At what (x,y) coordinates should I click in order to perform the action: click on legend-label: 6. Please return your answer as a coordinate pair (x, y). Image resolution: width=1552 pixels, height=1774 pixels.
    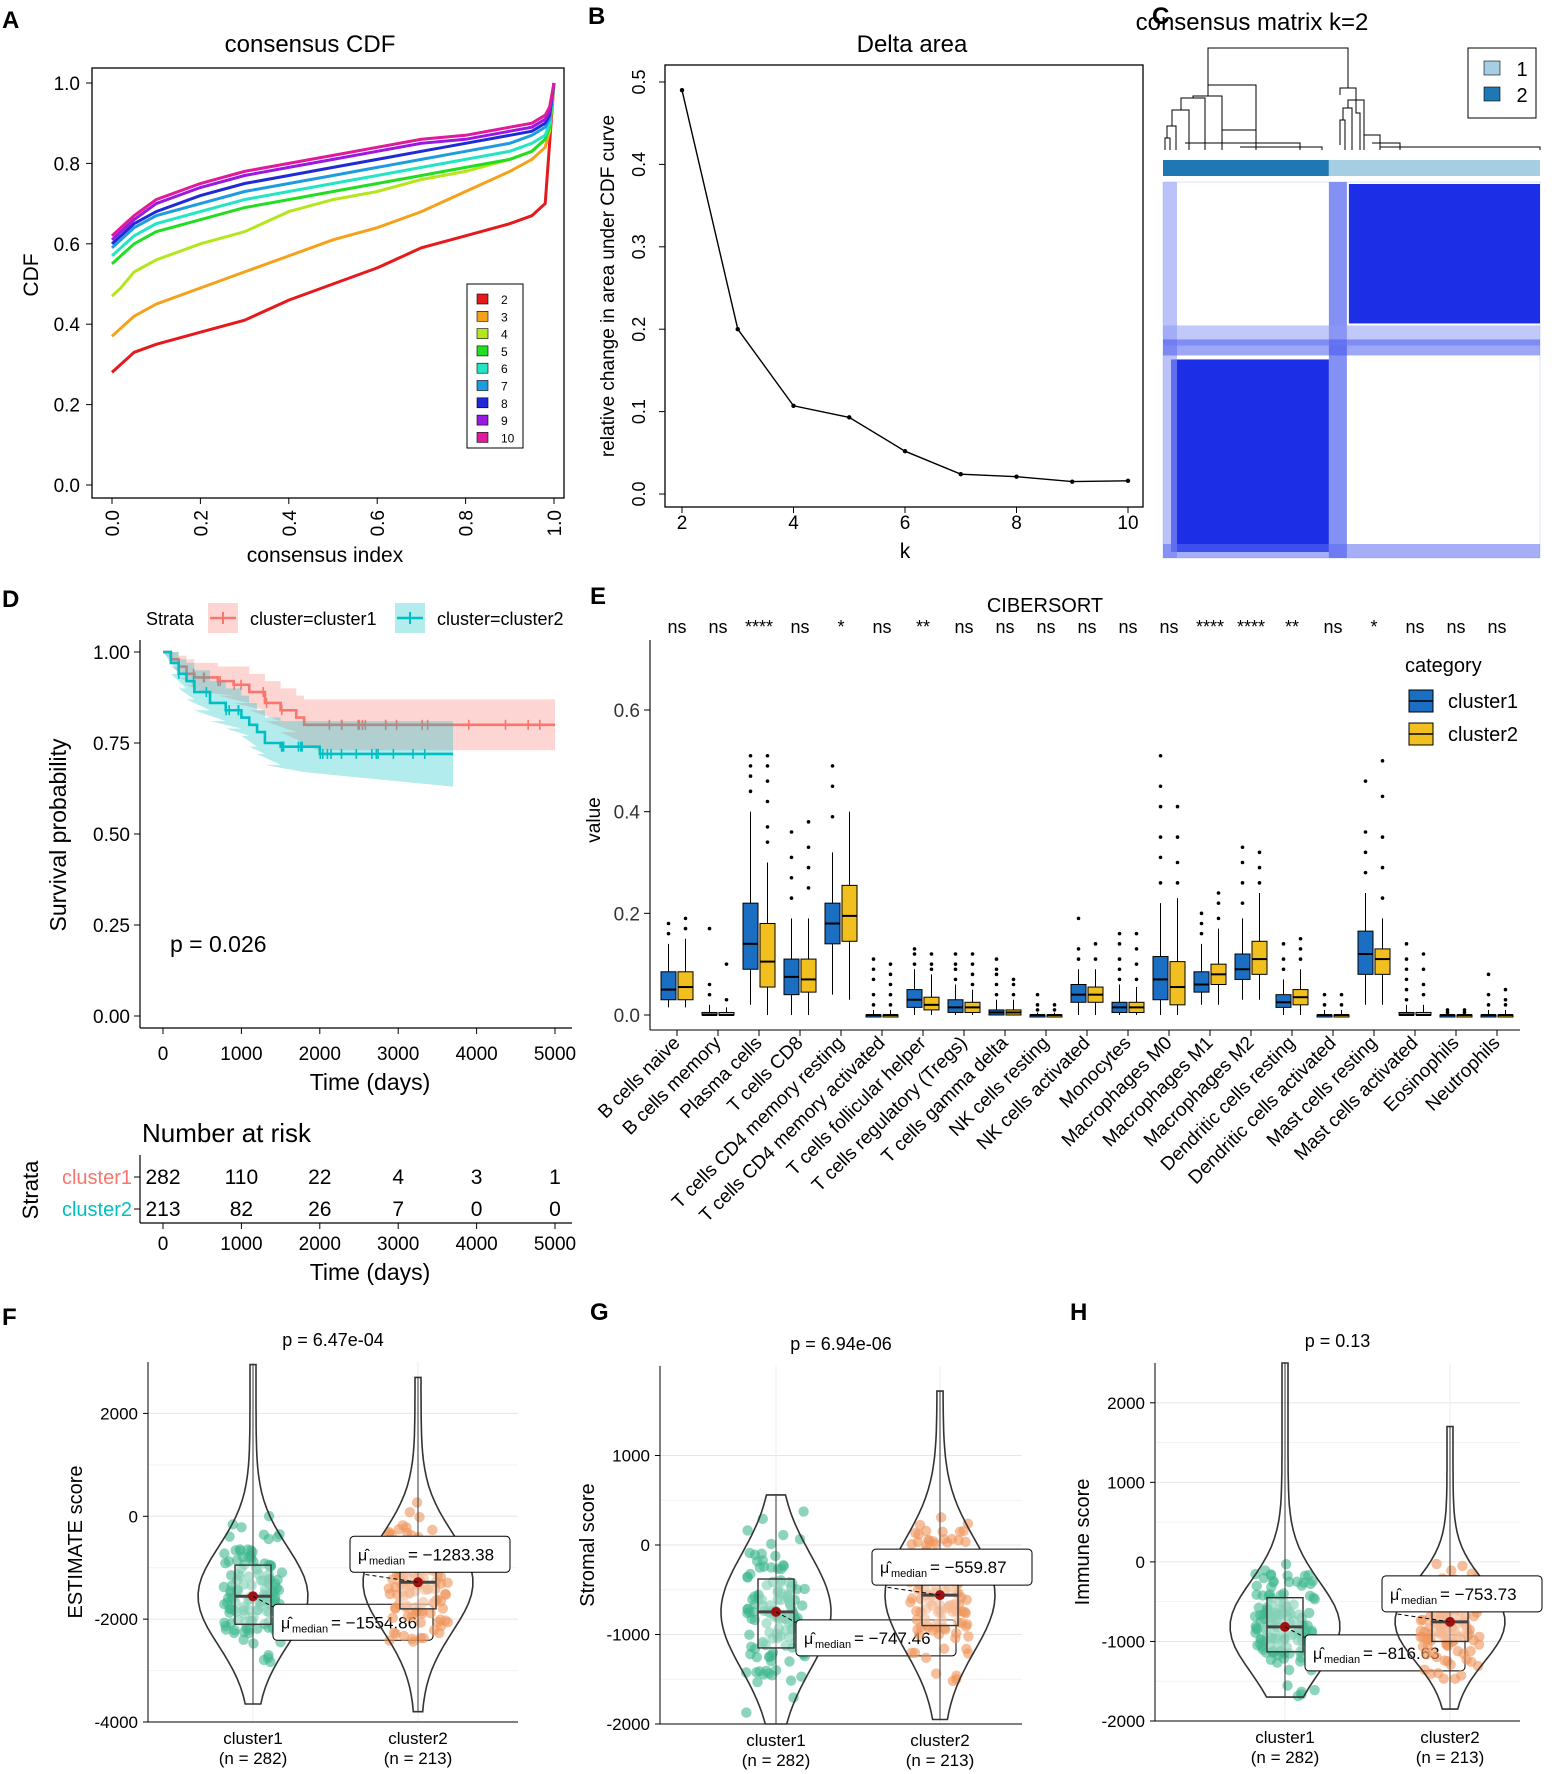
    Looking at the image, I should click on (504, 369).